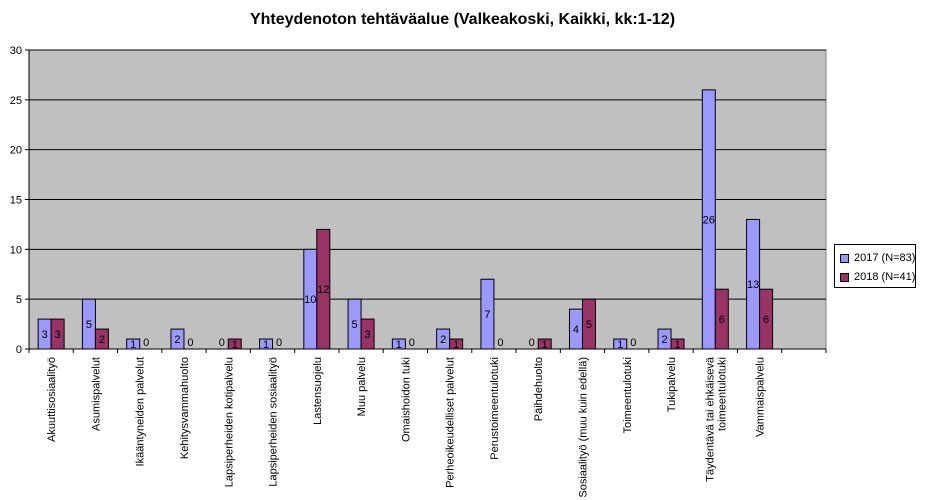 The width and height of the screenshot is (925, 500). Describe the element at coordinates (844, 277) in the screenshot. I see `legend-swatch-2018` at that location.